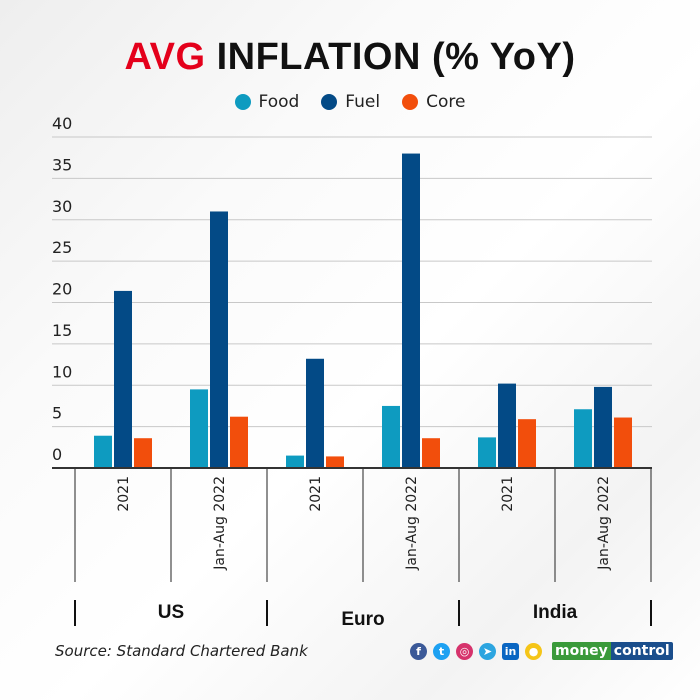 The height and width of the screenshot is (700, 700). Describe the element at coordinates (446, 102) in the screenshot. I see `legend-label: Core` at that location.